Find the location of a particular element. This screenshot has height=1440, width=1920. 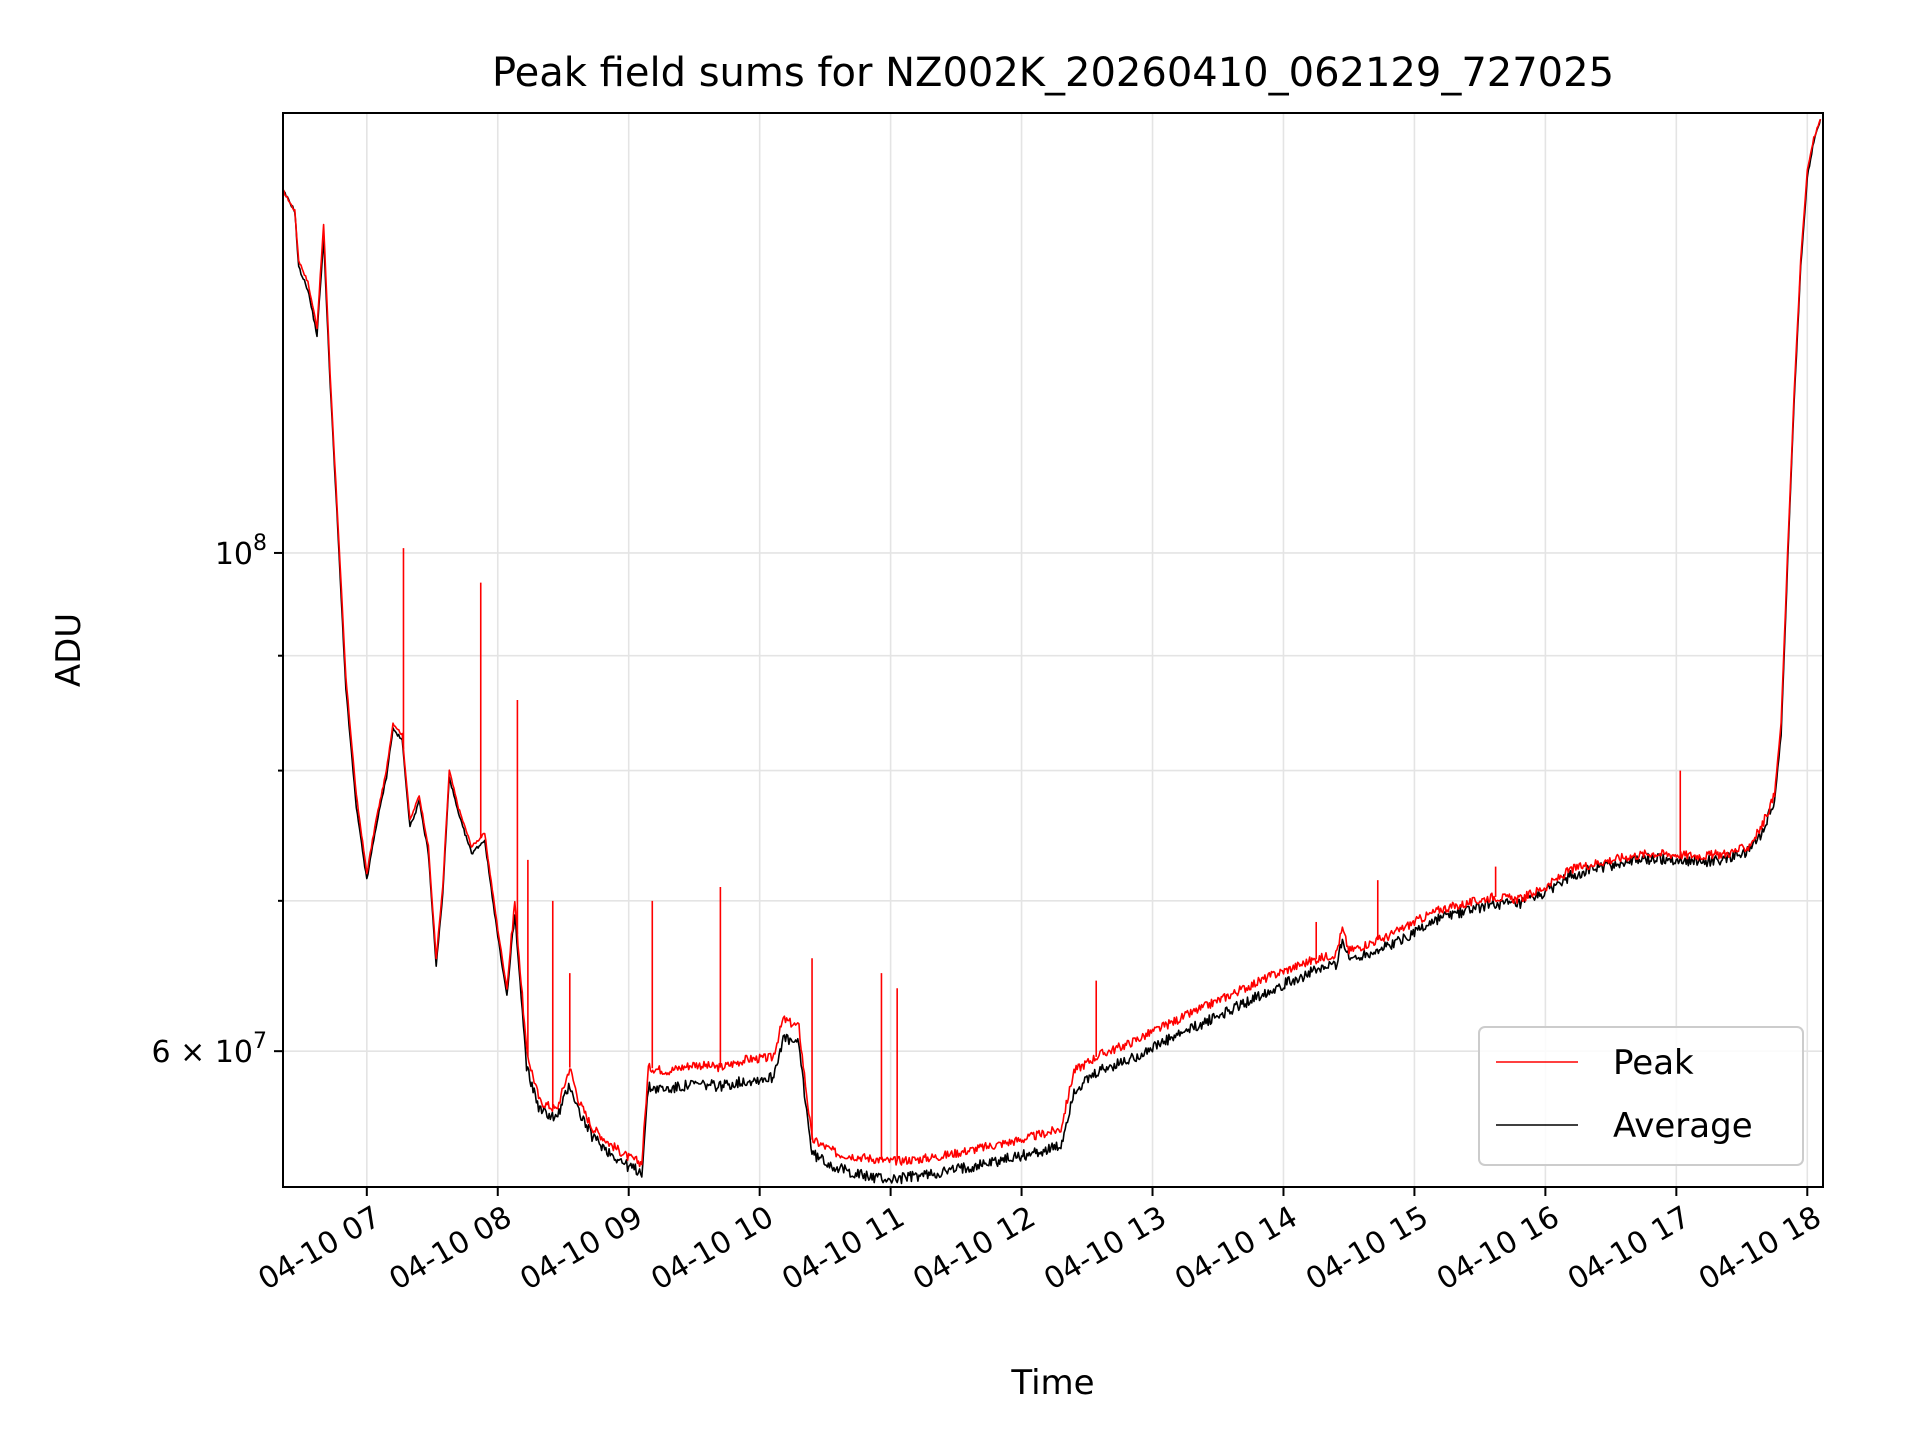

y-tick-label: 108 is located at coordinates (241, 551).